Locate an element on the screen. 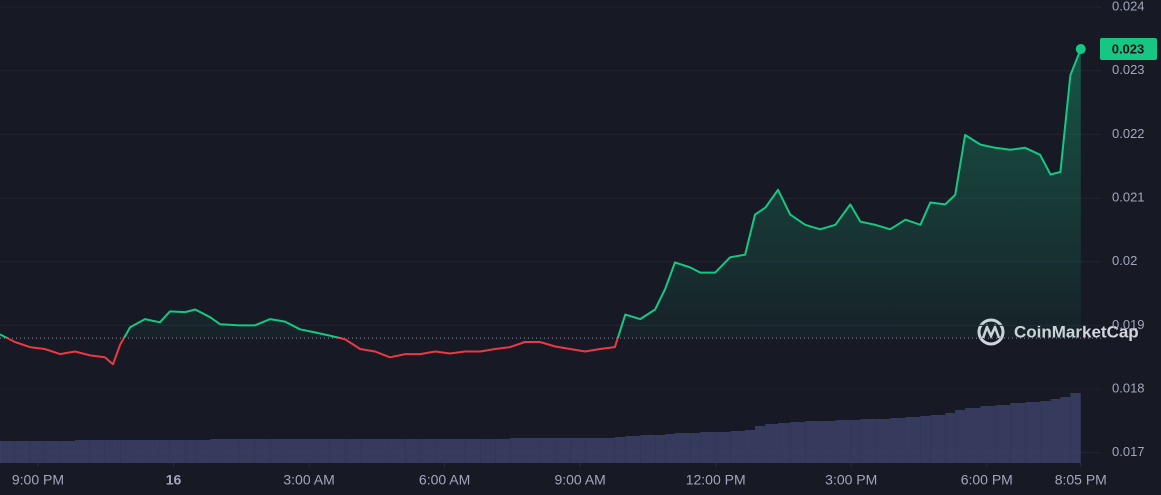  y-tick-label: 0.018 is located at coordinates (1128, 388).